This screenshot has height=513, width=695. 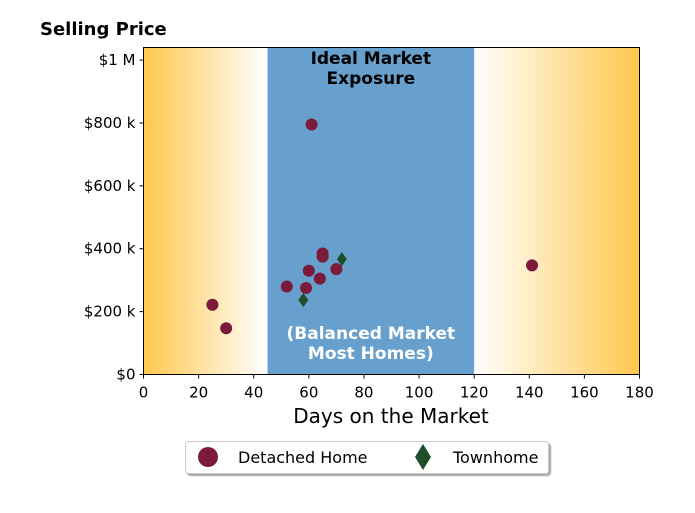 What do you see at coordinates (125, 375) in the screenshot?
I see `y-tick-label: $0` at bounding box center [125, 375].